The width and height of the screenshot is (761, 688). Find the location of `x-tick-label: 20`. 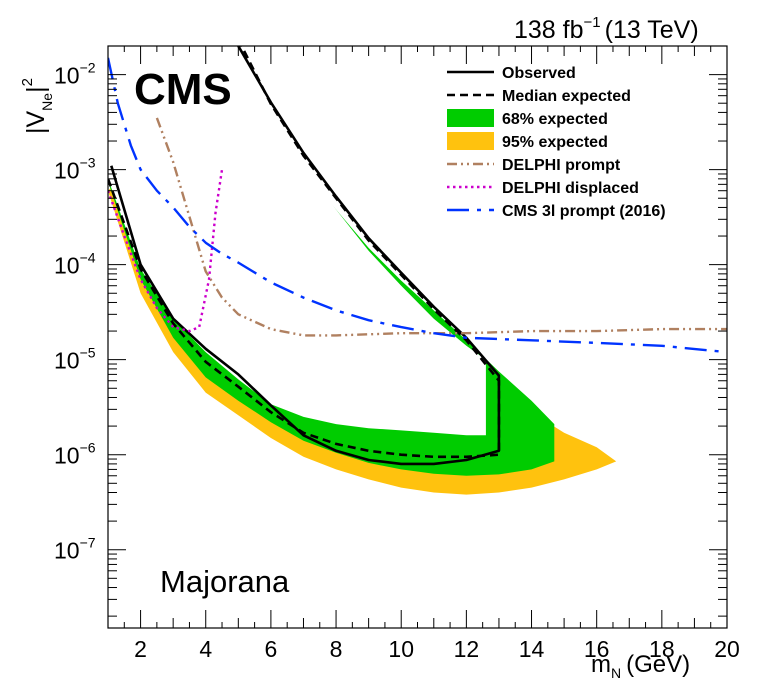

x-tick-label: 20 is located at coordinates (727, 649).